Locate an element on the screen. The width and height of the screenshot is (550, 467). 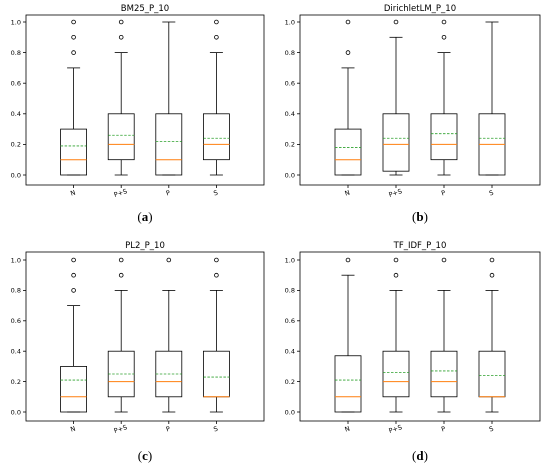
panel-label: (d) is located at coordinates (420, 455).